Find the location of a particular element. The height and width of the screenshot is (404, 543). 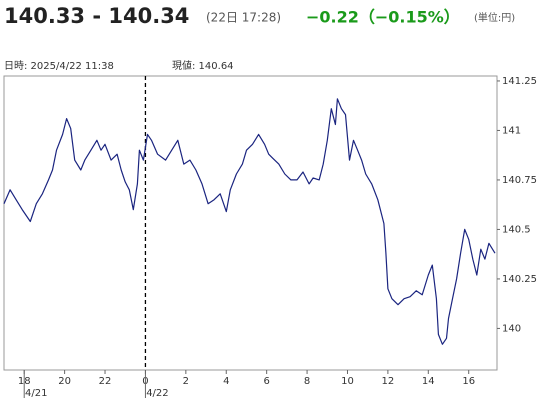

y-tick-label: 140.5 is located at coordinates (516, 229).